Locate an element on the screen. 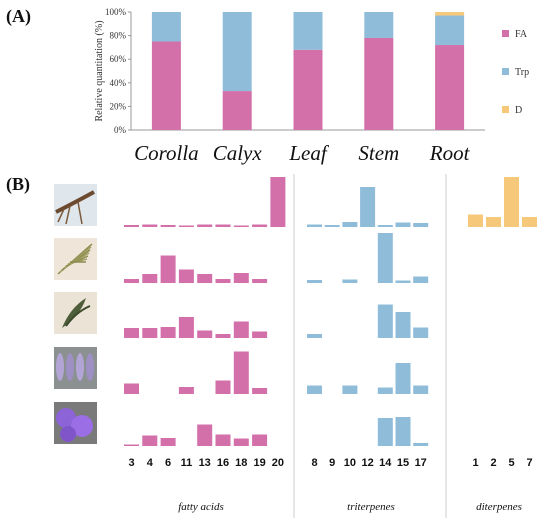  y-tick-label: 80% is located at coordinates (118, 36).